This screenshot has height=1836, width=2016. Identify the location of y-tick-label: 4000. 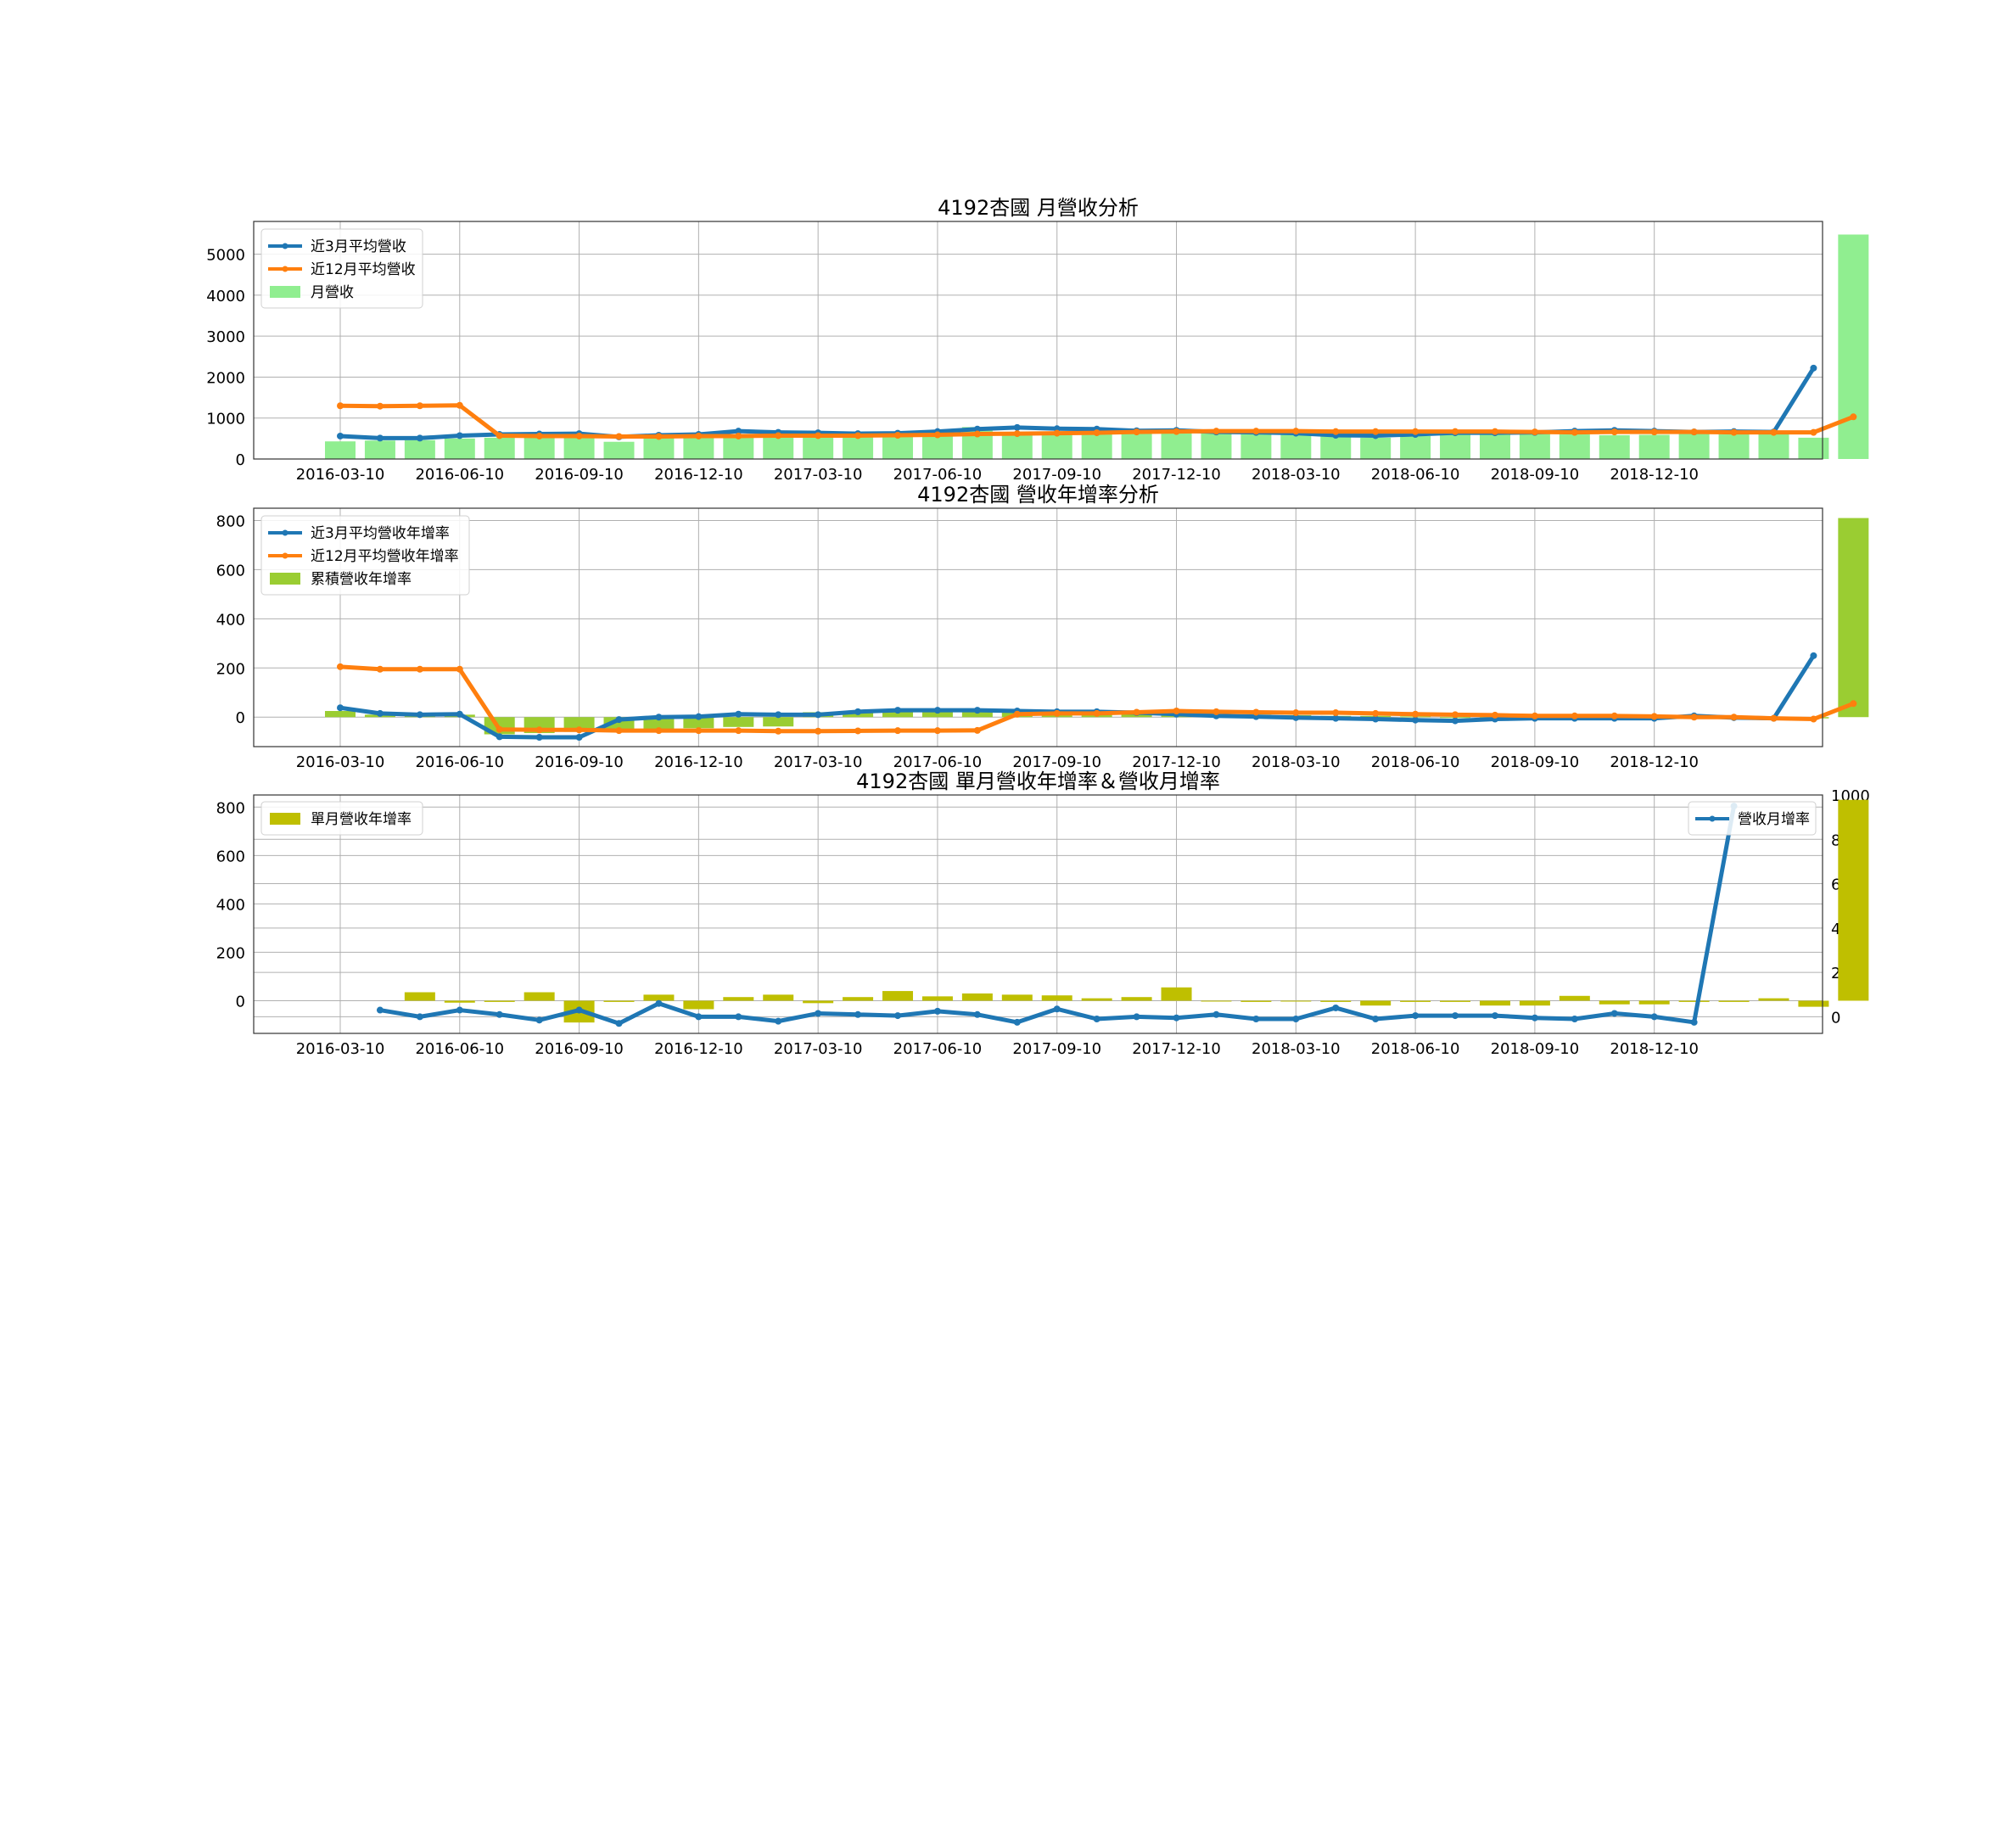
(226, 296).